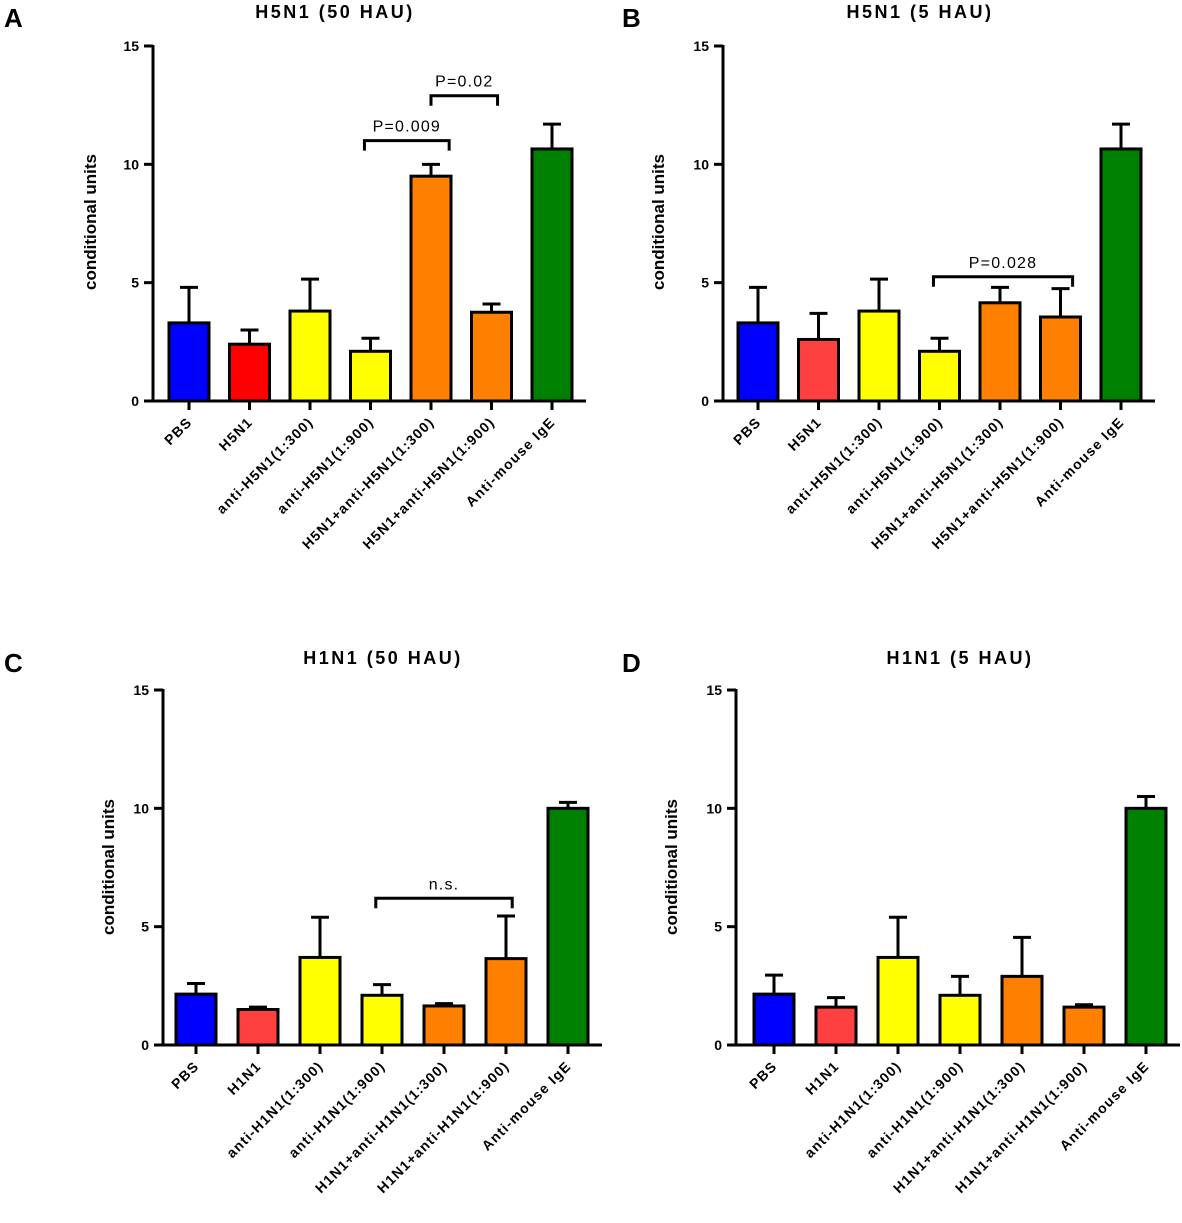 The height and width of the screenshot is (1223, 1182). What do you see at coordinates (631, 18) in the screenshot?
I see `panel-letter: B` at bounding box center [631, 18].